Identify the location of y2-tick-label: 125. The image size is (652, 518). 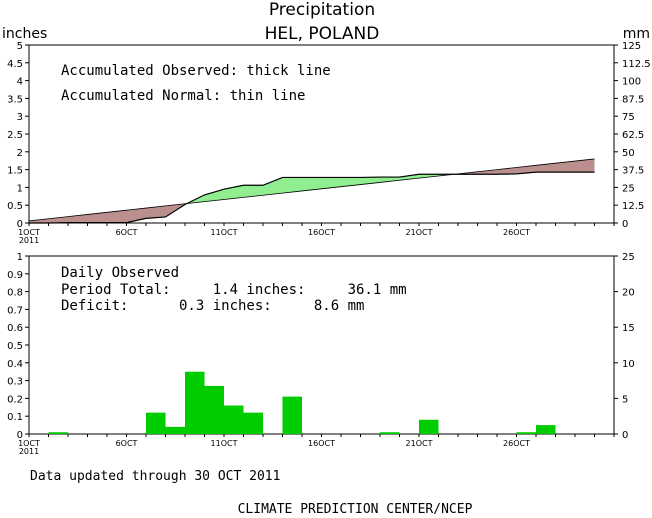
(631, 46).